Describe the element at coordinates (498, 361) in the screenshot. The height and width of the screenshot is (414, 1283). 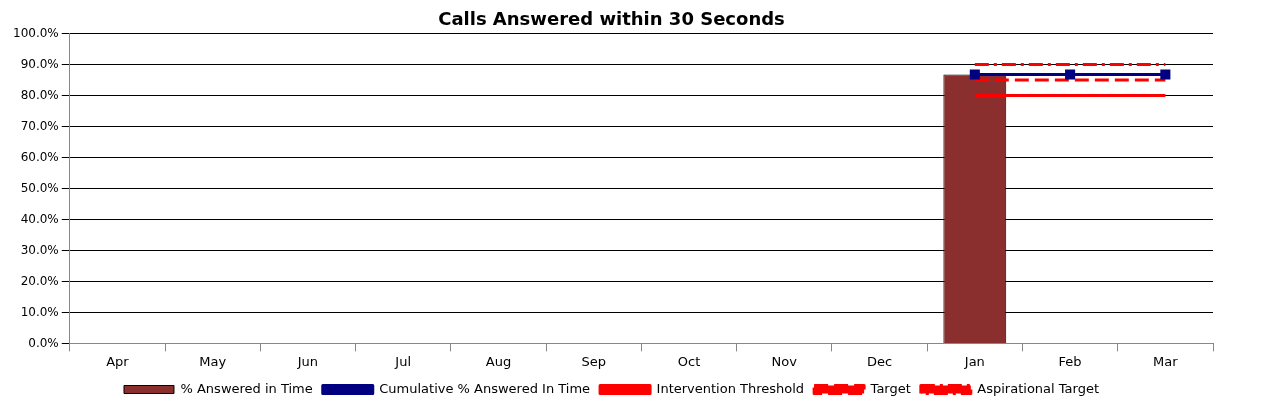
I see `x-tick-label: Aug` at that location.